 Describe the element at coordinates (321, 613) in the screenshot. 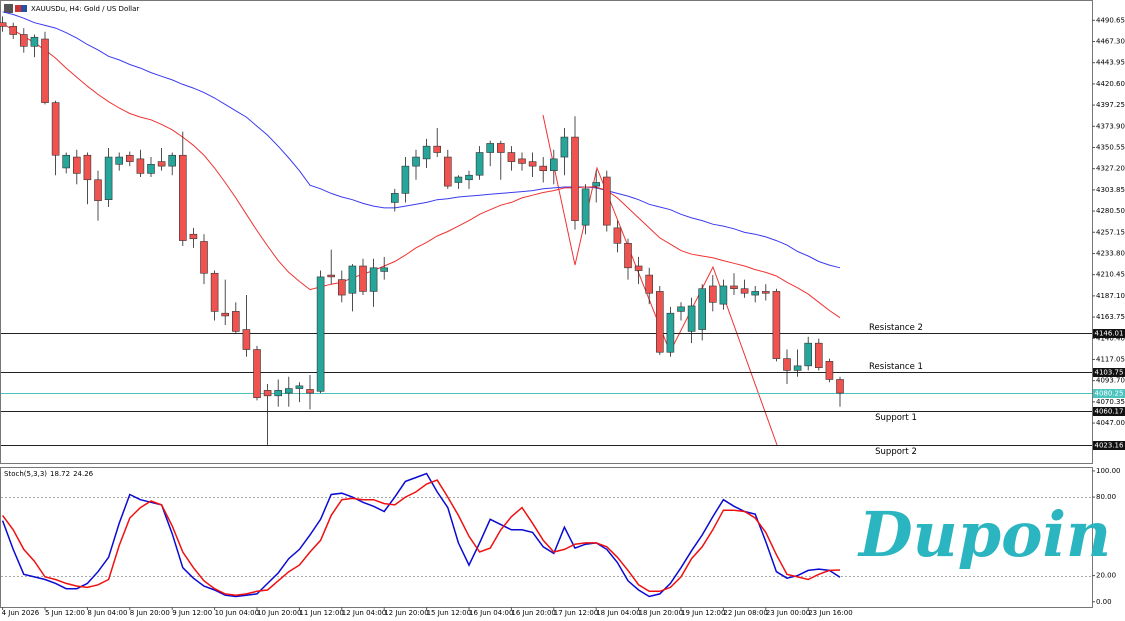

I see `x-tick-label: 11 Jun 12:00` at that location.